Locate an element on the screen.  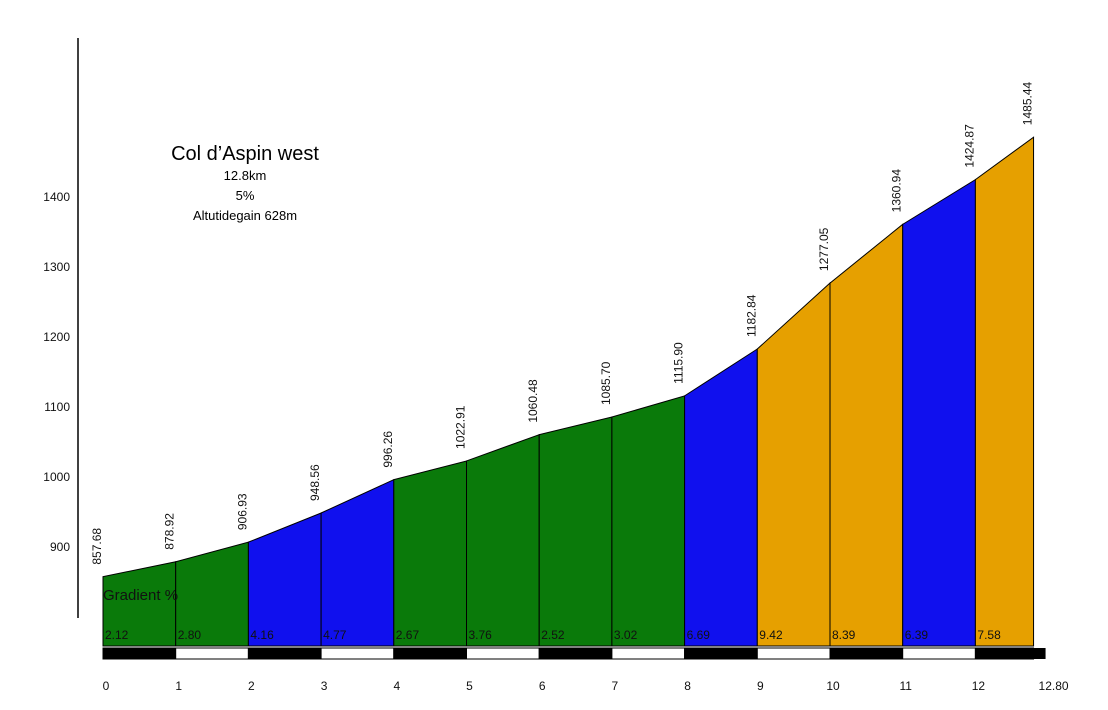
gradient-value-label: 3.76 is located at coordinates (481, 635).